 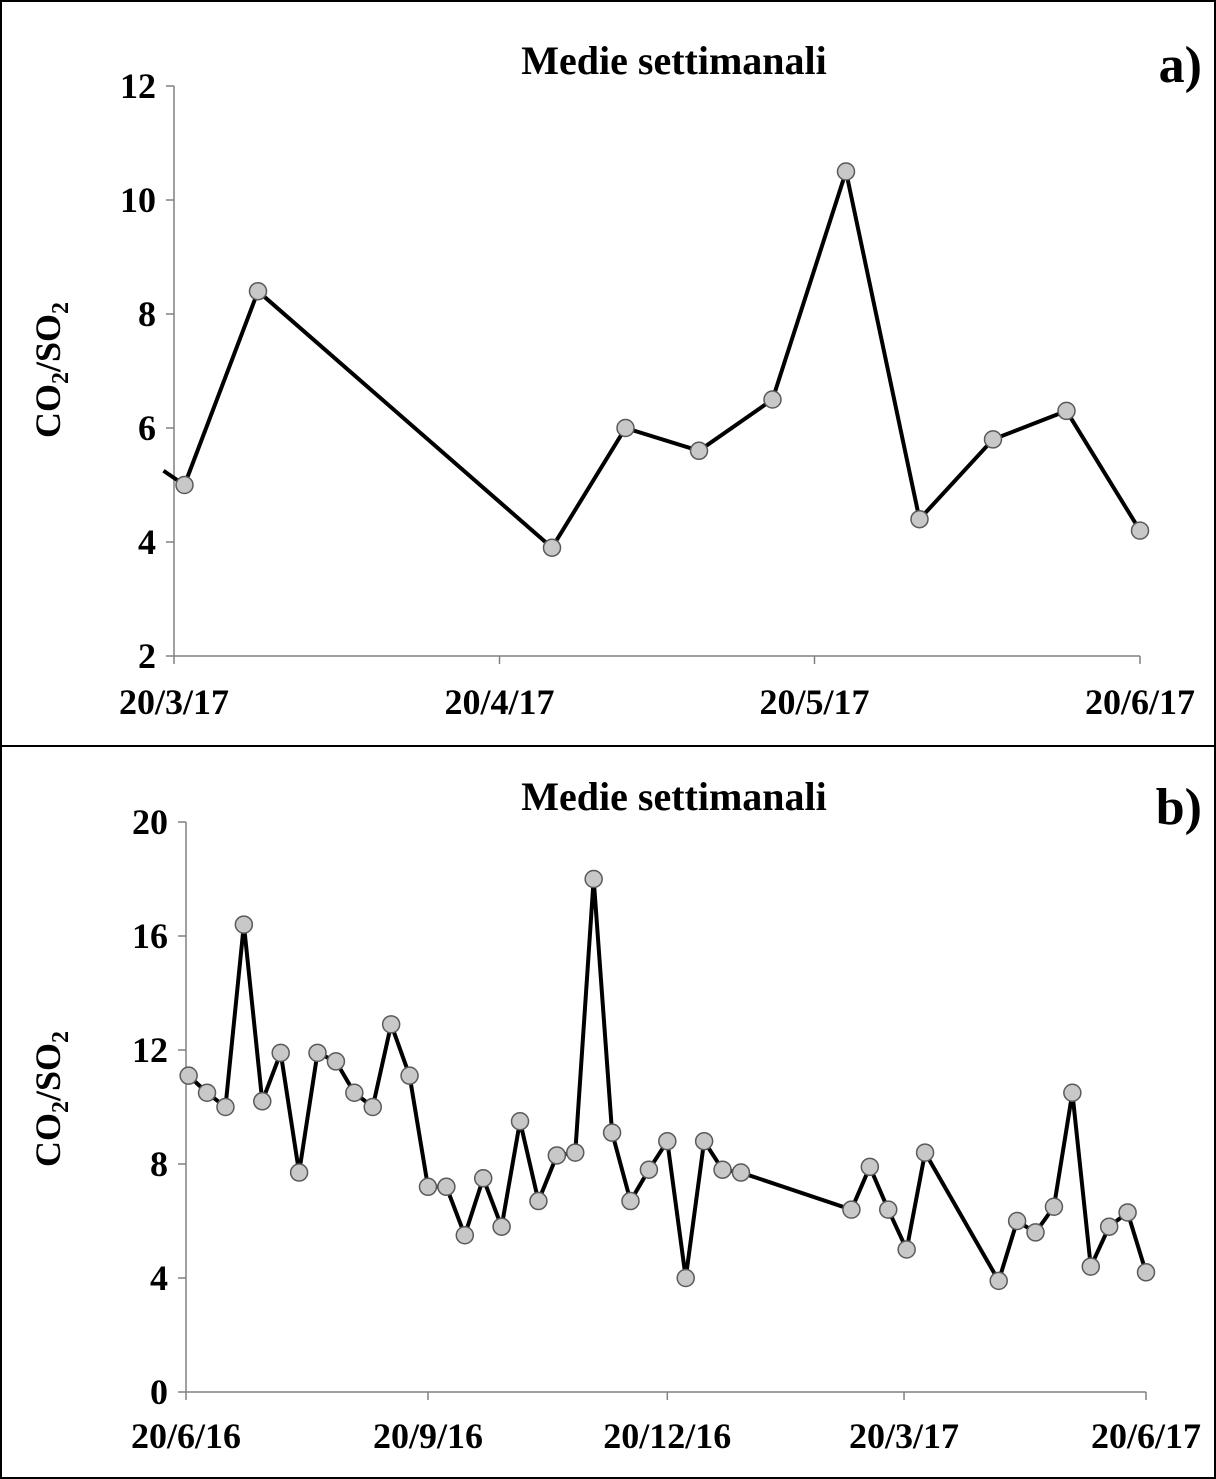 I want to click on y-tick-label: 20, so click(x=150, y=822).